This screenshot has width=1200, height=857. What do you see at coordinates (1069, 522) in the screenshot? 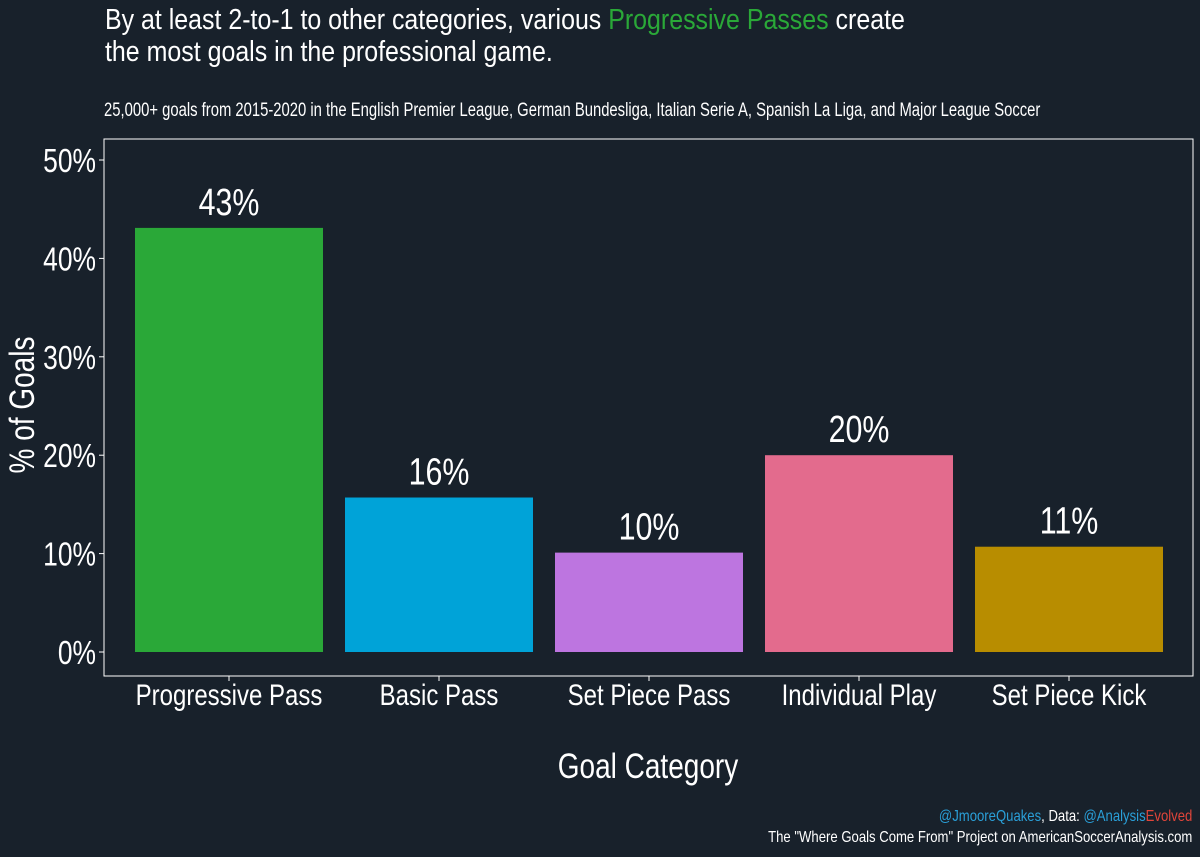
I see `data-label: 11%` at bounding box center [1069, 522].